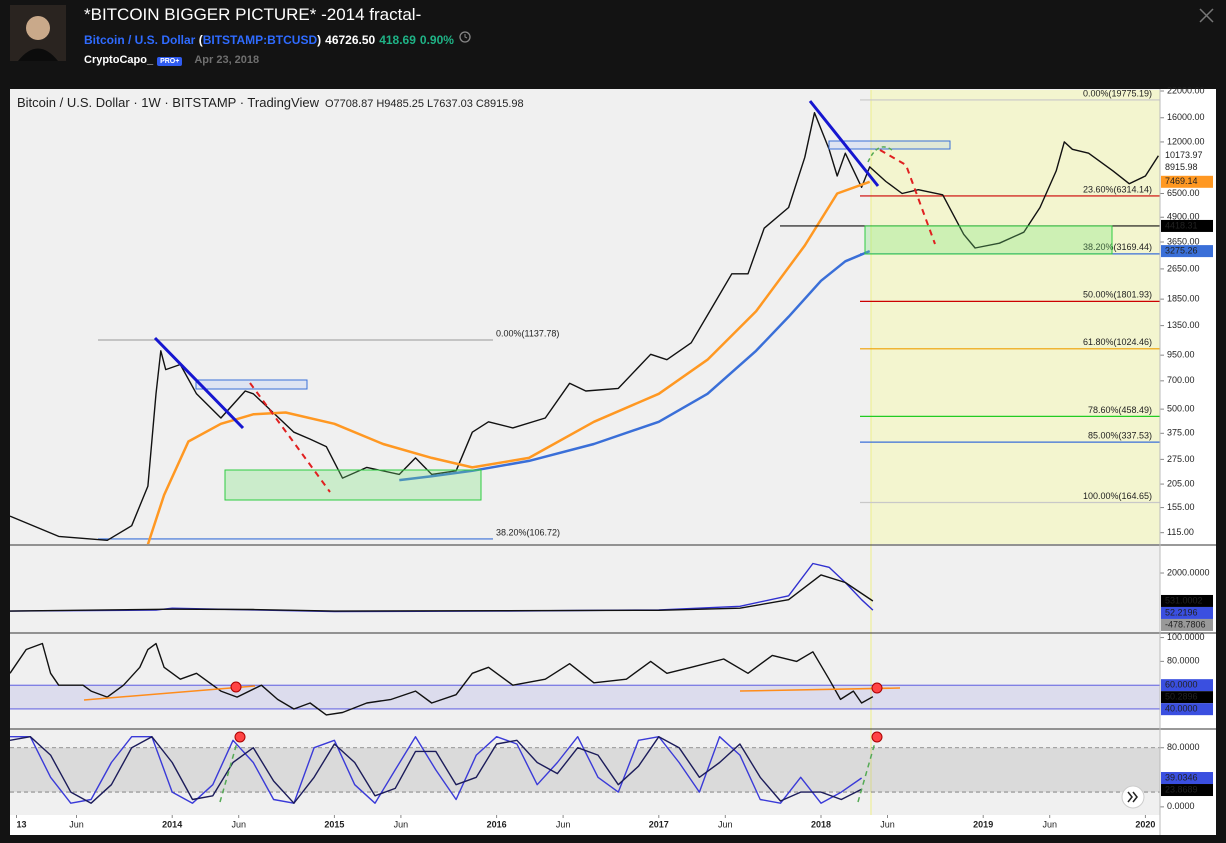  I want to click on x-tick-label: 2016, so click(497, 824).